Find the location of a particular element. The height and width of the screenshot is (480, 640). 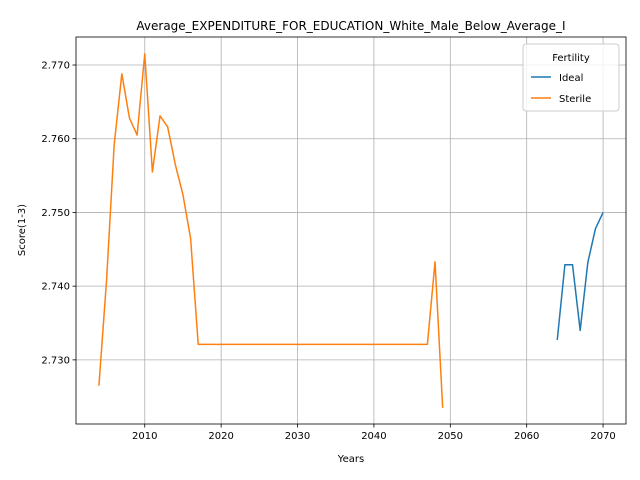

legend-box is located at coordinates (571, 77).